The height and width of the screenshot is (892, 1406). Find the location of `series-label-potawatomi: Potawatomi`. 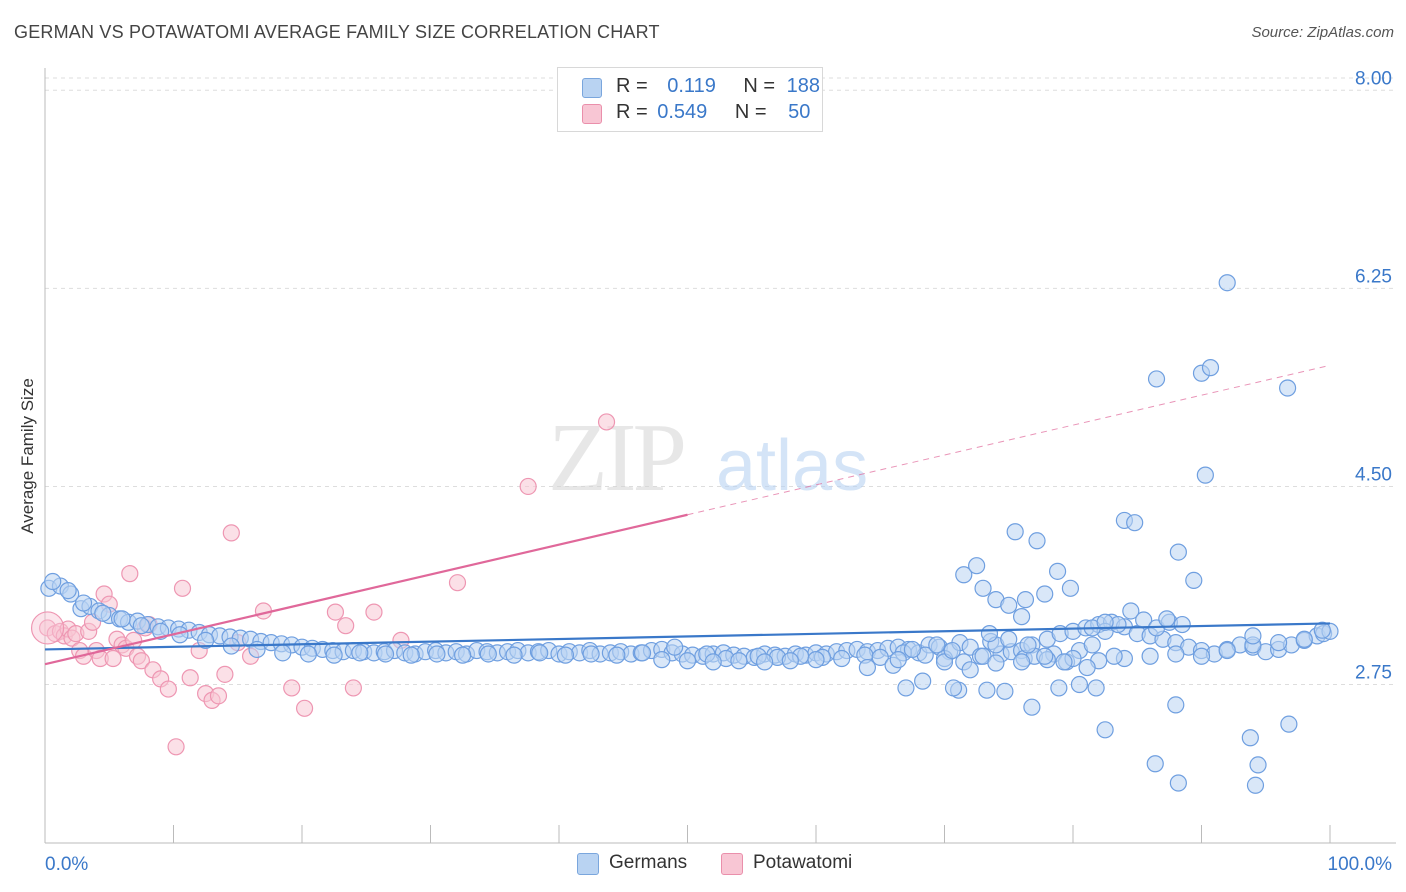

series-label-potawatomi: Potawatomi is located at coordinates (803, 862).